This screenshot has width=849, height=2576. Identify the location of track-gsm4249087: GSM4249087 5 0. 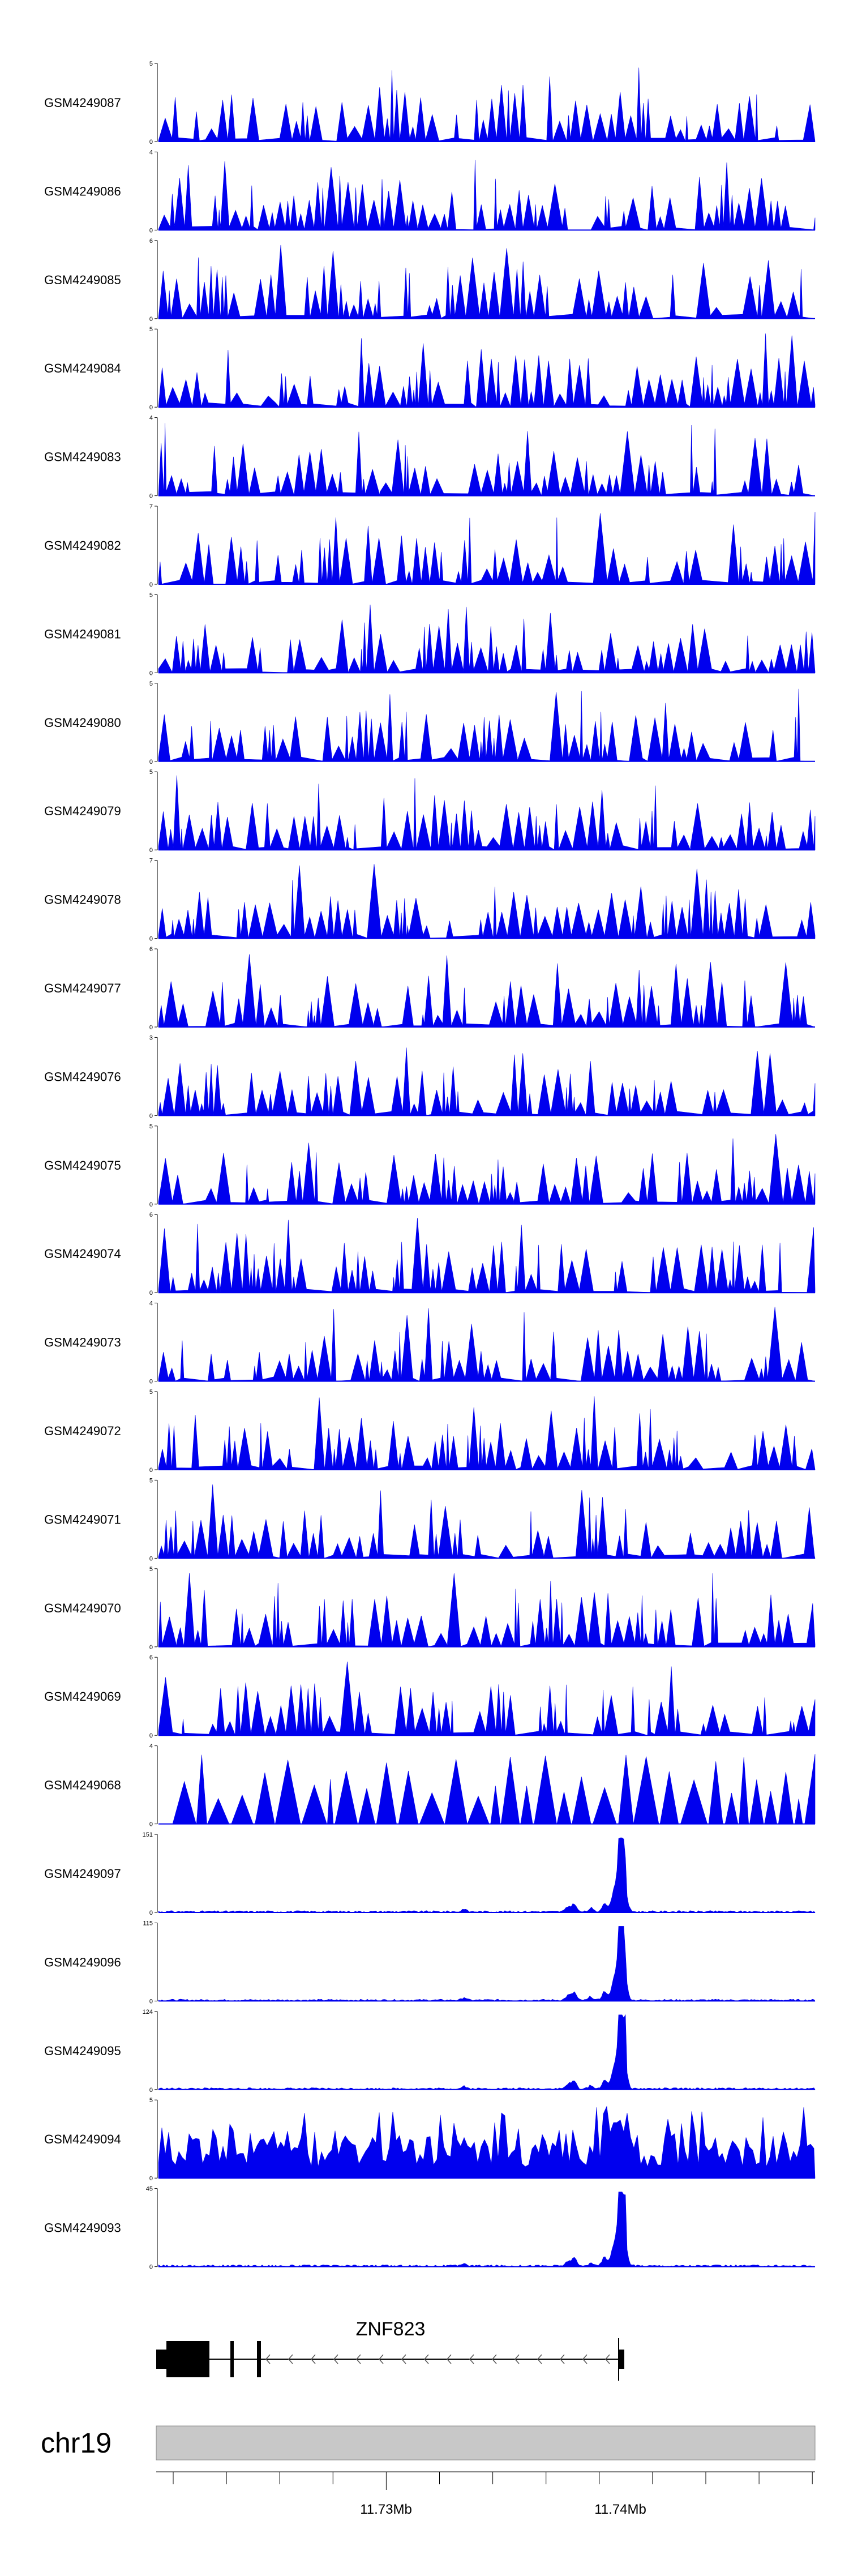
(430, 103).